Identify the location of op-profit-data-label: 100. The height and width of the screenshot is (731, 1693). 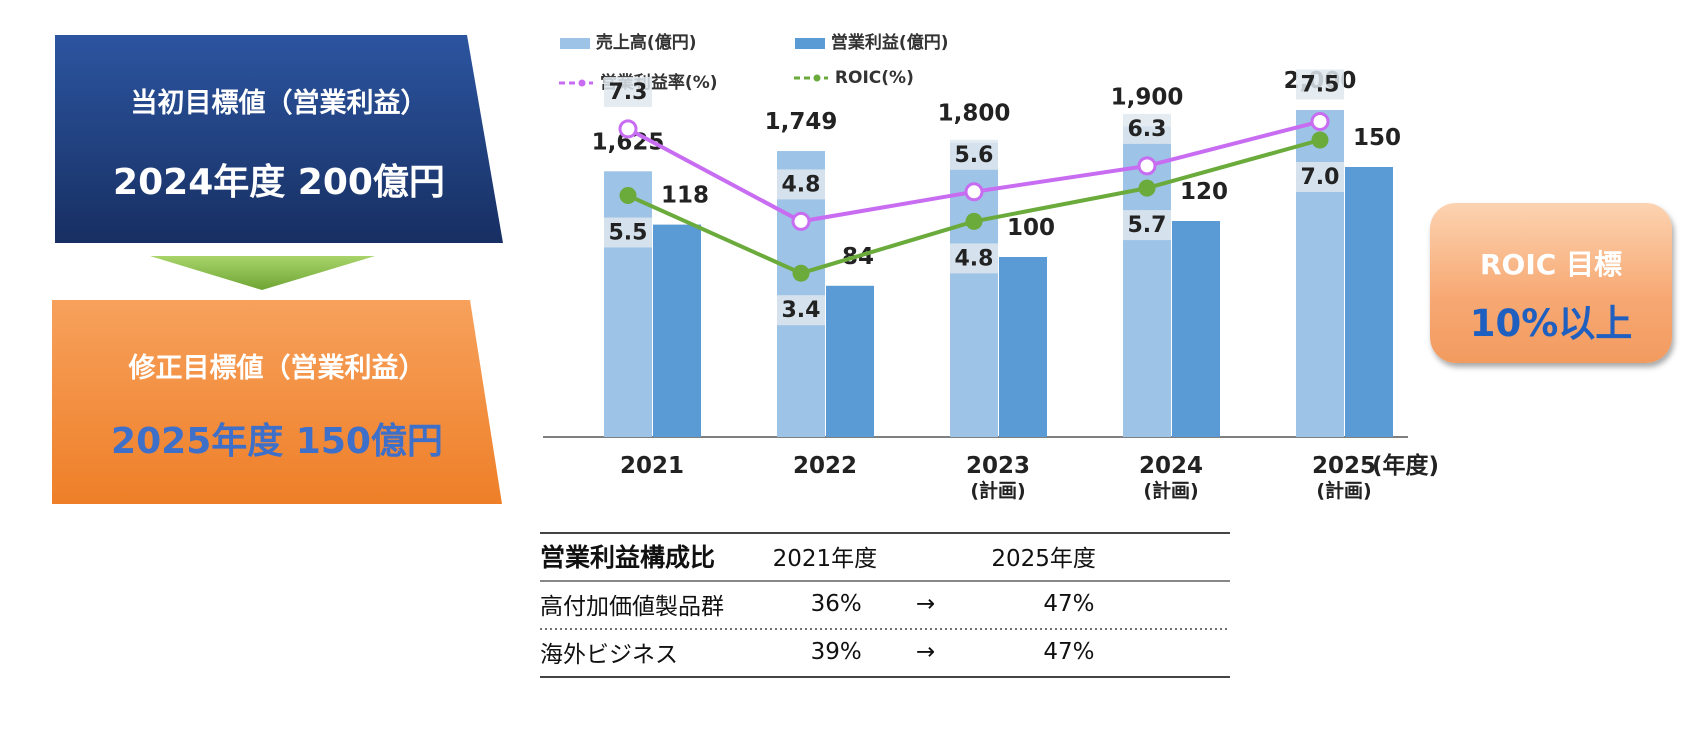
(1031, 228).